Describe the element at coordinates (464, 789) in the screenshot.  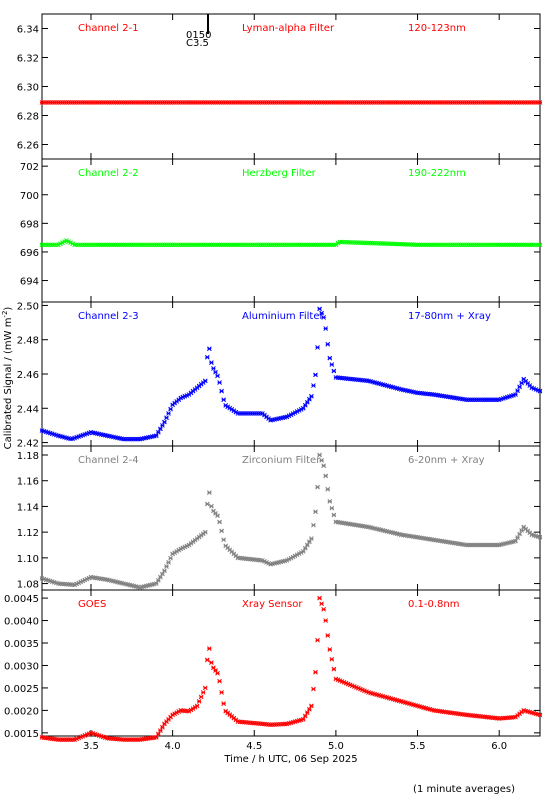
I see `footnote: (1 minute averages)` at that location.